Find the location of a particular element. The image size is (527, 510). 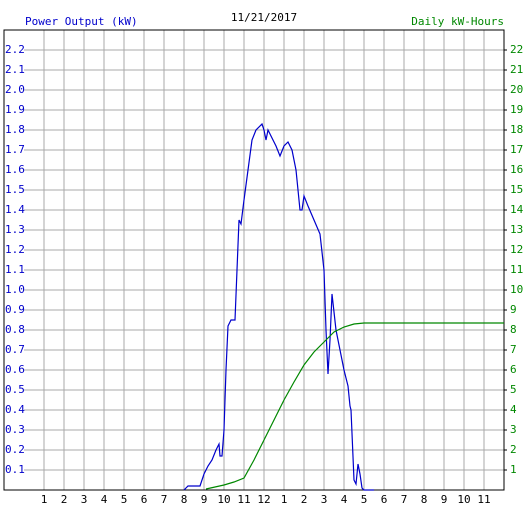

y2-tick-label: 22 is located at coordinates (516, 49).